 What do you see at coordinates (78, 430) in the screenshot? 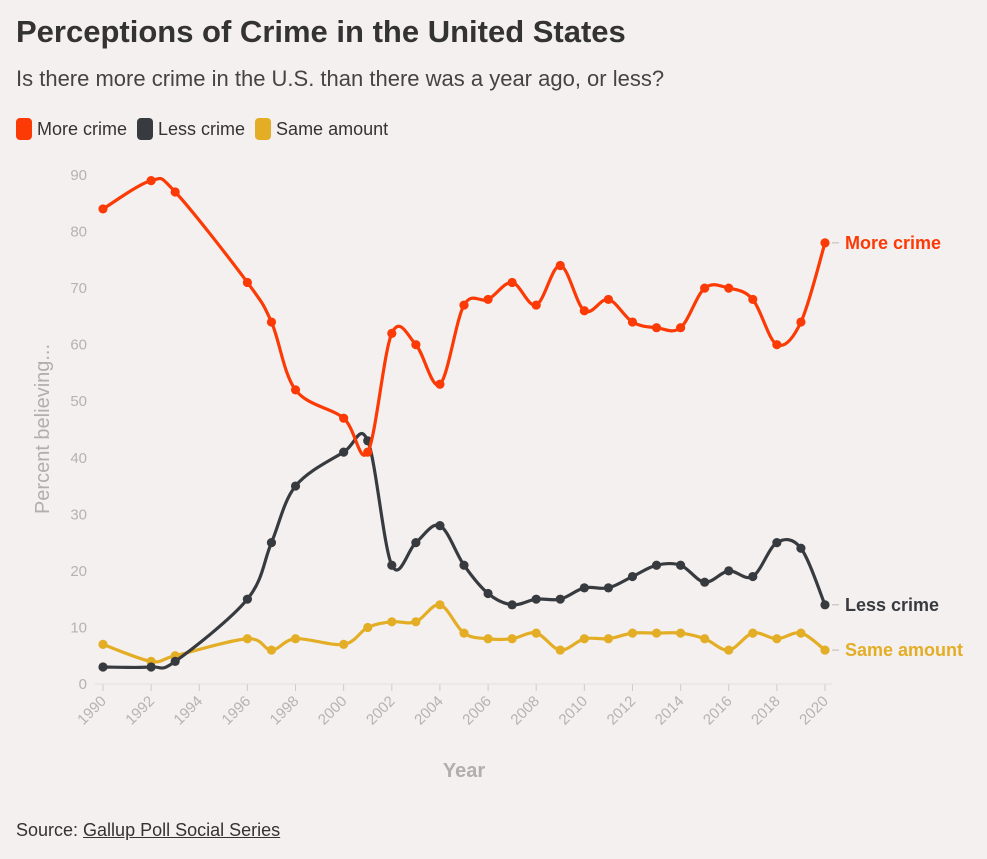
I see `y-axis: 0 10 20 30 40 50 60 70 80 90` at bounding box center [78, 430].